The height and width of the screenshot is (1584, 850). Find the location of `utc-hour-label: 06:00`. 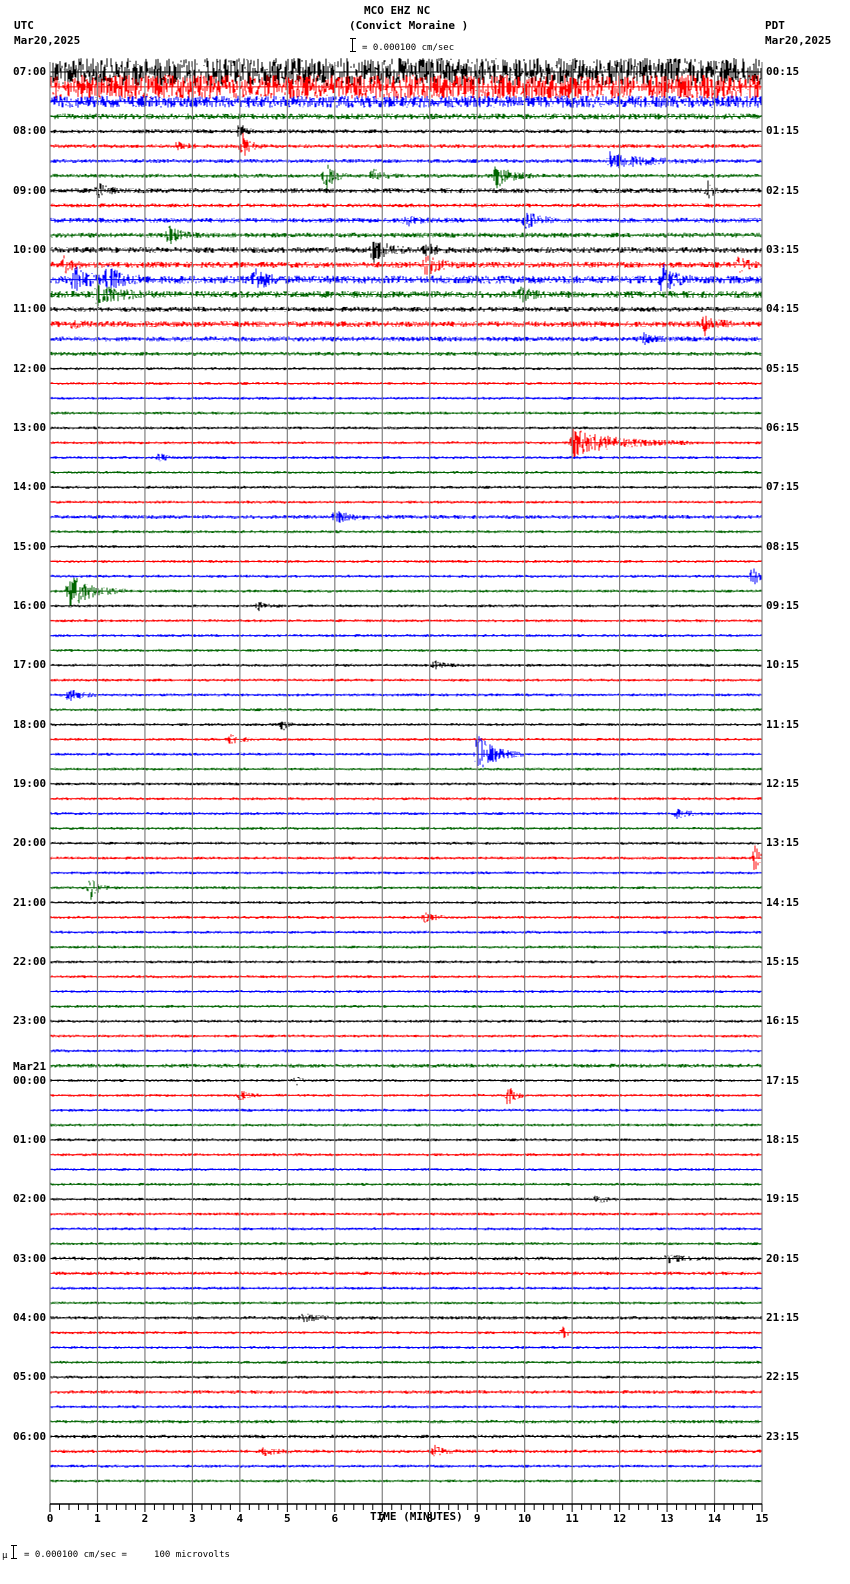

utc-hour-label: 06:00 is located at coordinates (30, 1436).